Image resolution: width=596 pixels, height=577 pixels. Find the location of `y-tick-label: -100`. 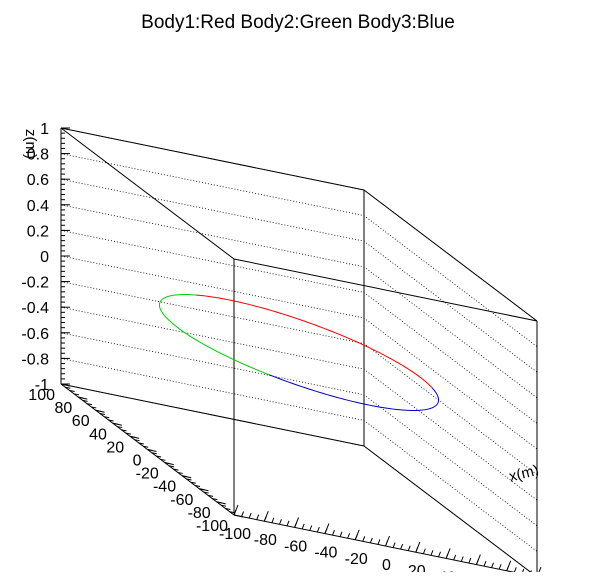

y-tick-label: -100 is located at coordinates (212, 526).